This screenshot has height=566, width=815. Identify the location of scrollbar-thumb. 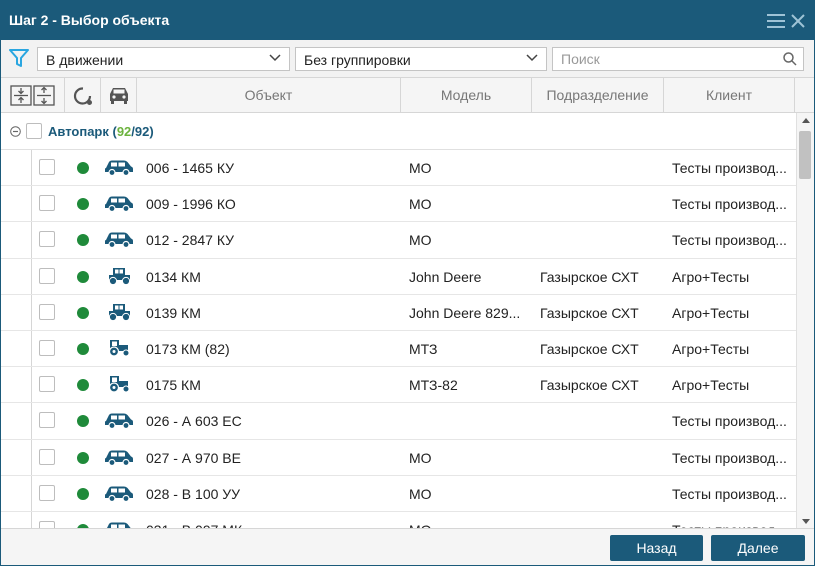
(805, 155).